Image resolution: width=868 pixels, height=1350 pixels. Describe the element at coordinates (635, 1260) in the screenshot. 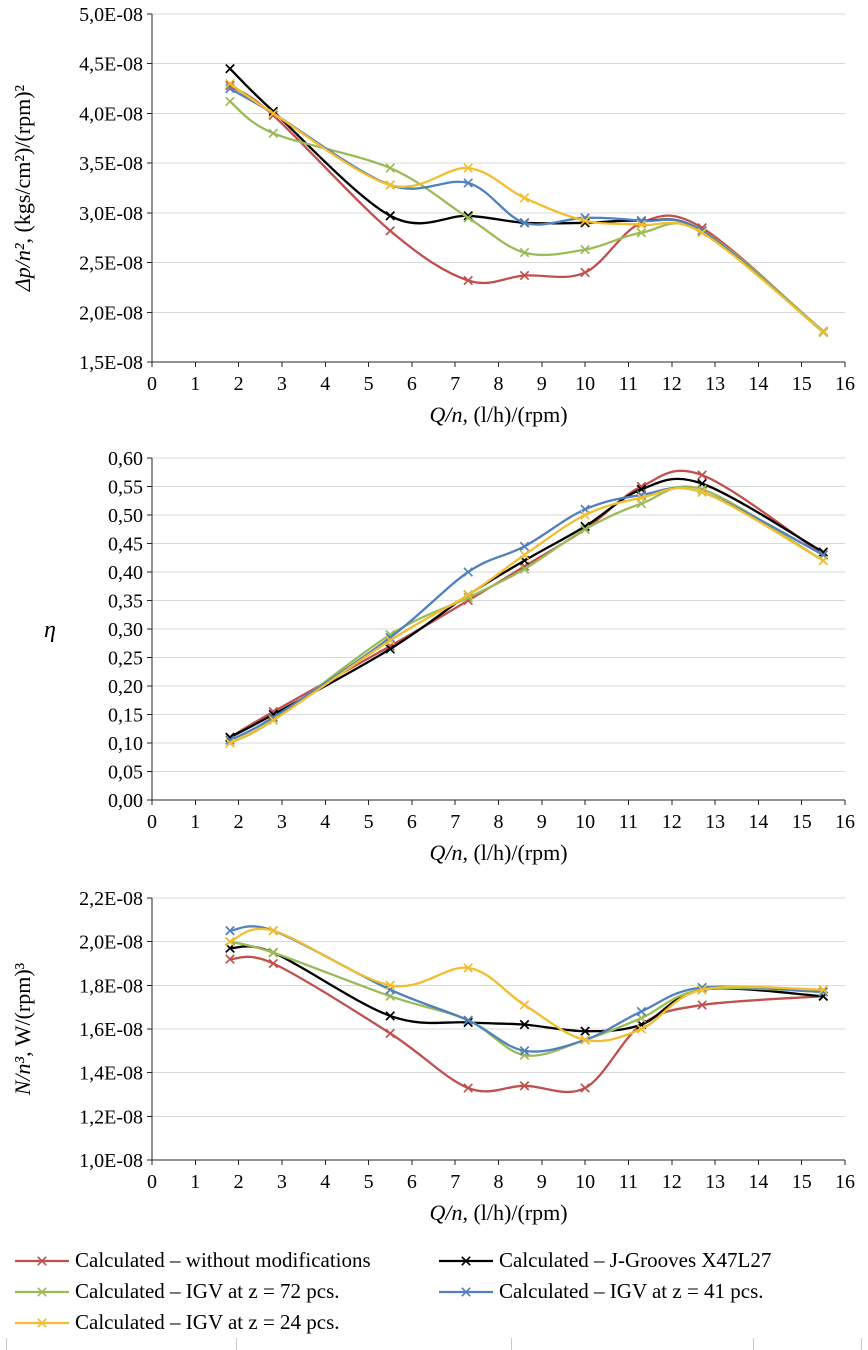

I see `legend-label: Calculated – J-Grooves X47L27` at that location.